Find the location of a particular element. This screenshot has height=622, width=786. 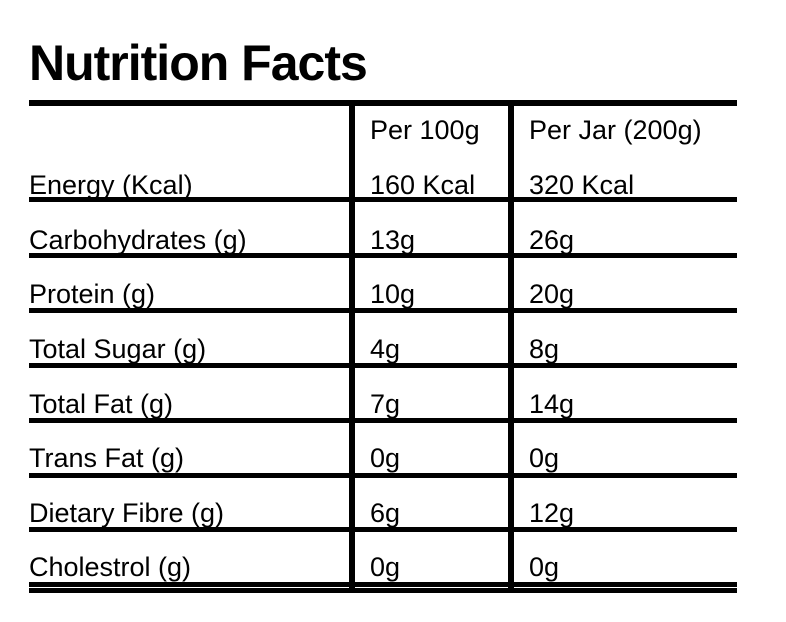

header-cell-per-jar: Per Jar (200g) is located at coordinates (615, 130).